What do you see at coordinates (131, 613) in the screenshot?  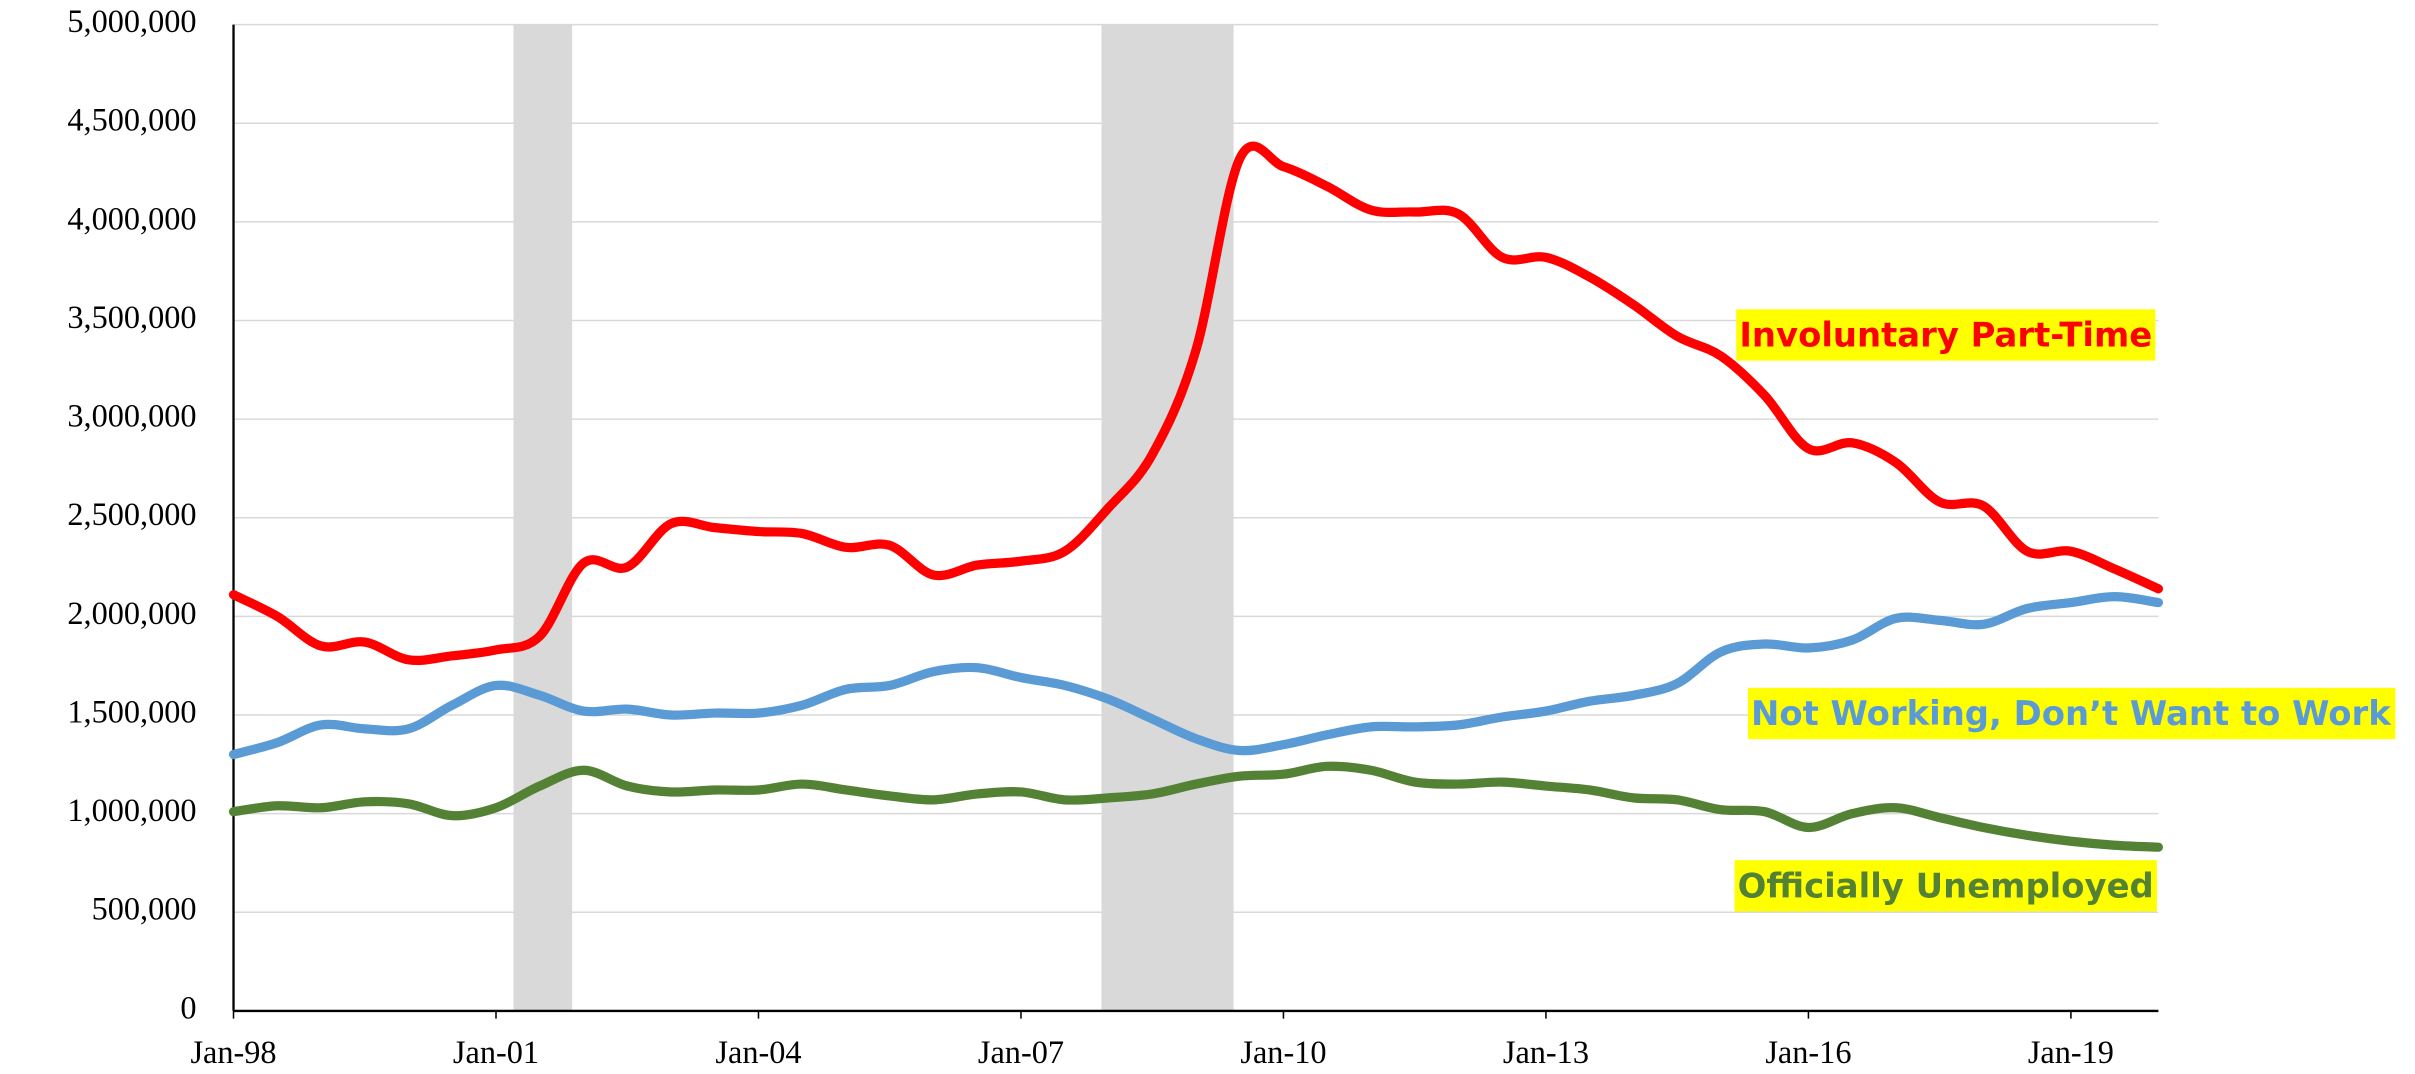 I see `y-tick-label: 2,000,000` at bounding box center [131, 613].